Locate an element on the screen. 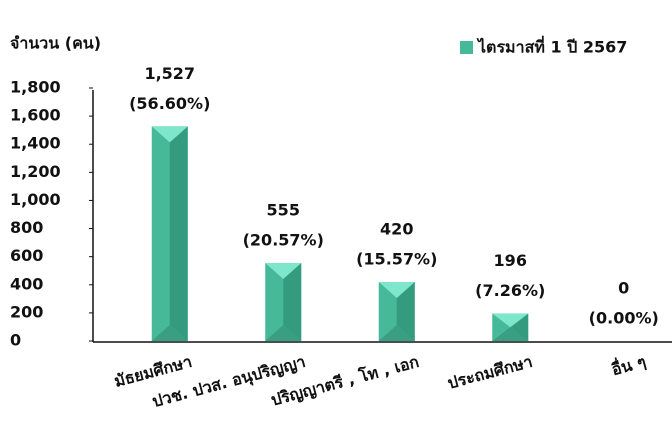 The width and height of the screenshot is (672, 433). y-tick-label: 1,000 is located at coordinates (35, 199).